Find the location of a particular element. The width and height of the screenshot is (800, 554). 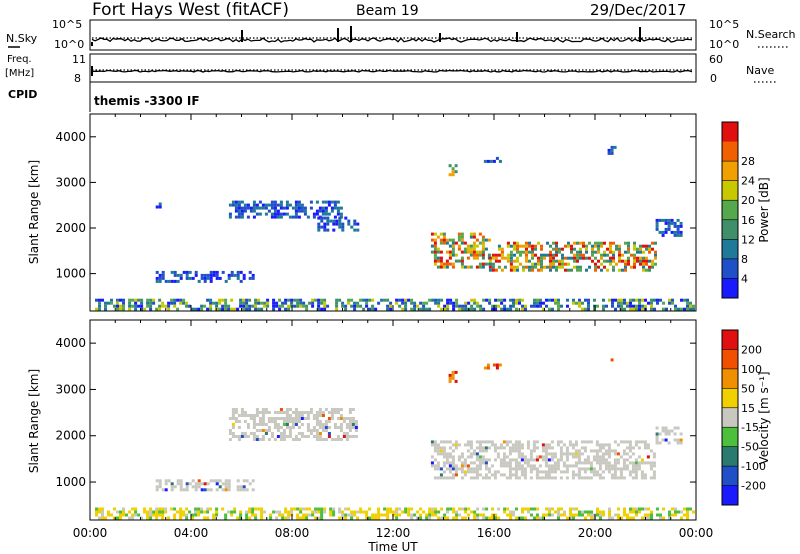

time-xlabel: Time UT is located at coordinates (392, 547).